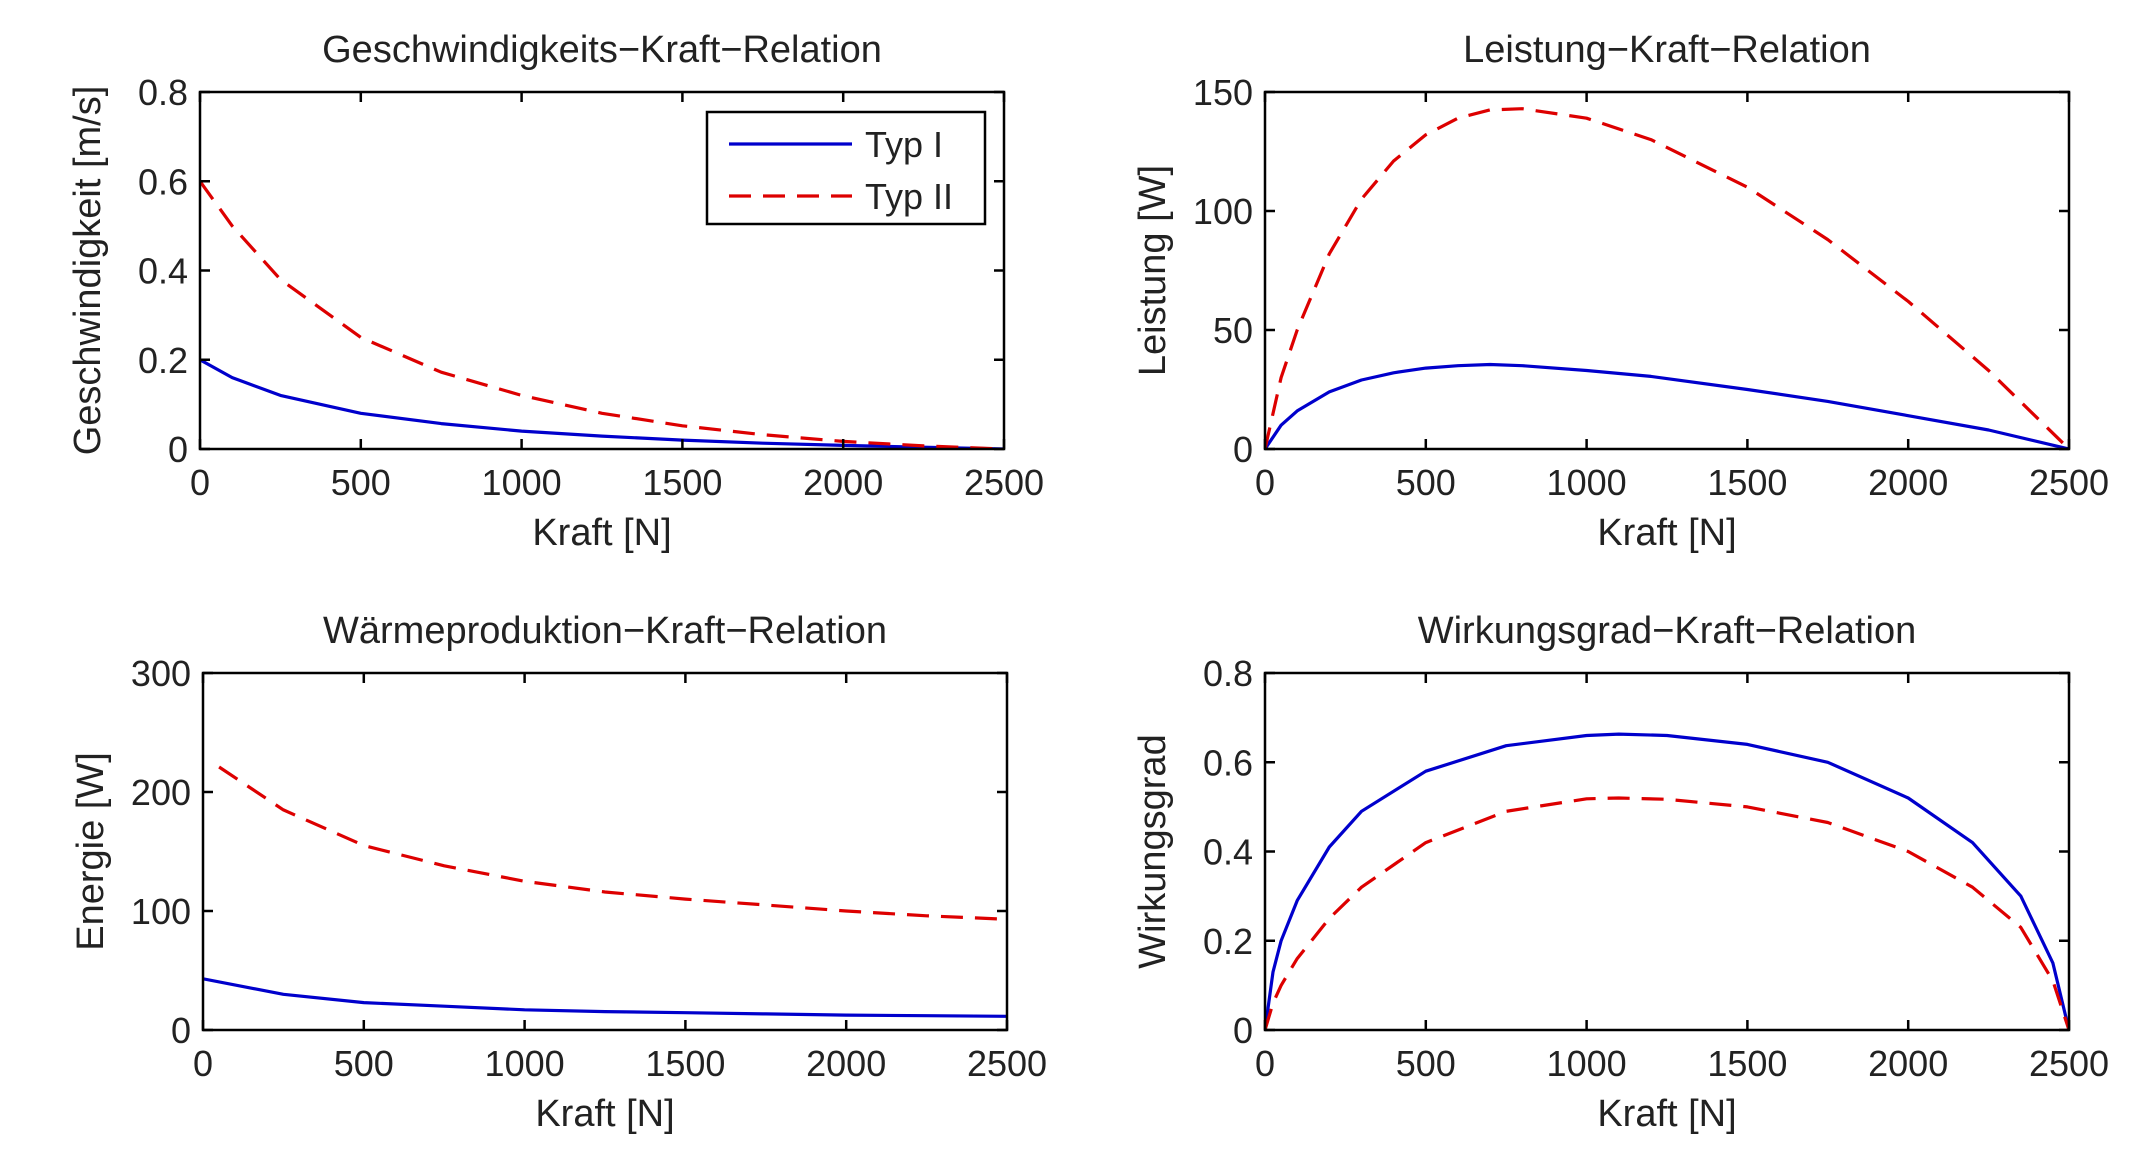  I want to click on chart-title: Wärmeproduktion−Kraft−Relation, so click(605, 631).